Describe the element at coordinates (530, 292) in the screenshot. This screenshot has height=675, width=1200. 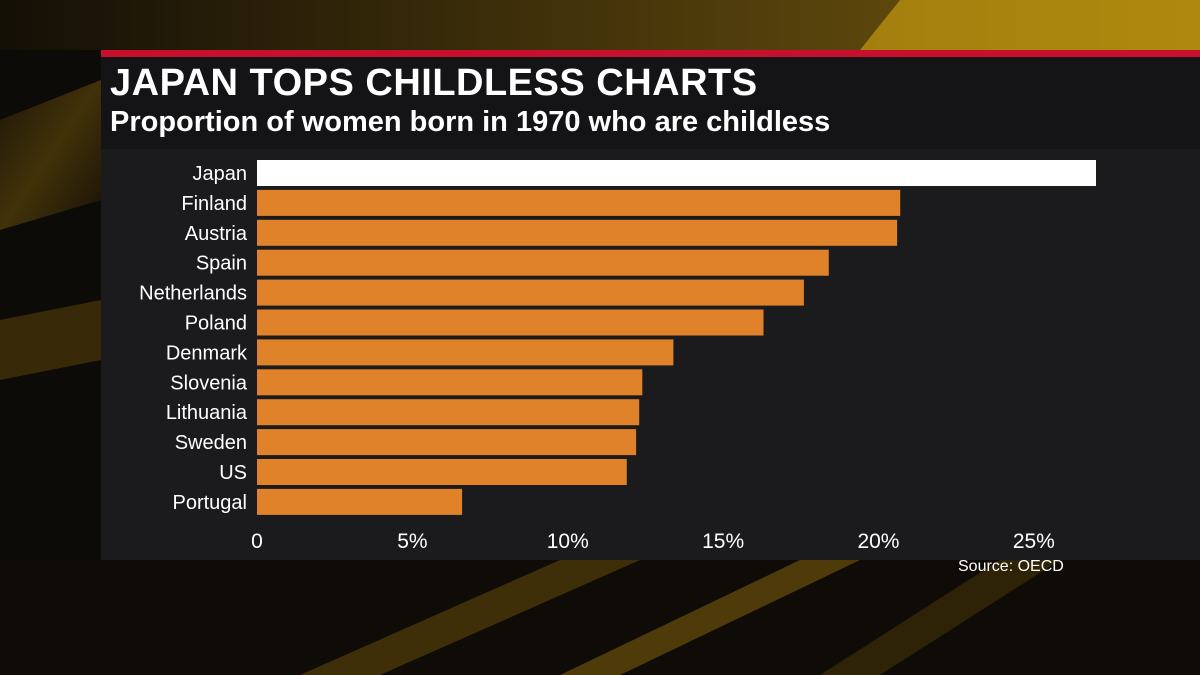
I see `bar-netherlands` at that location.